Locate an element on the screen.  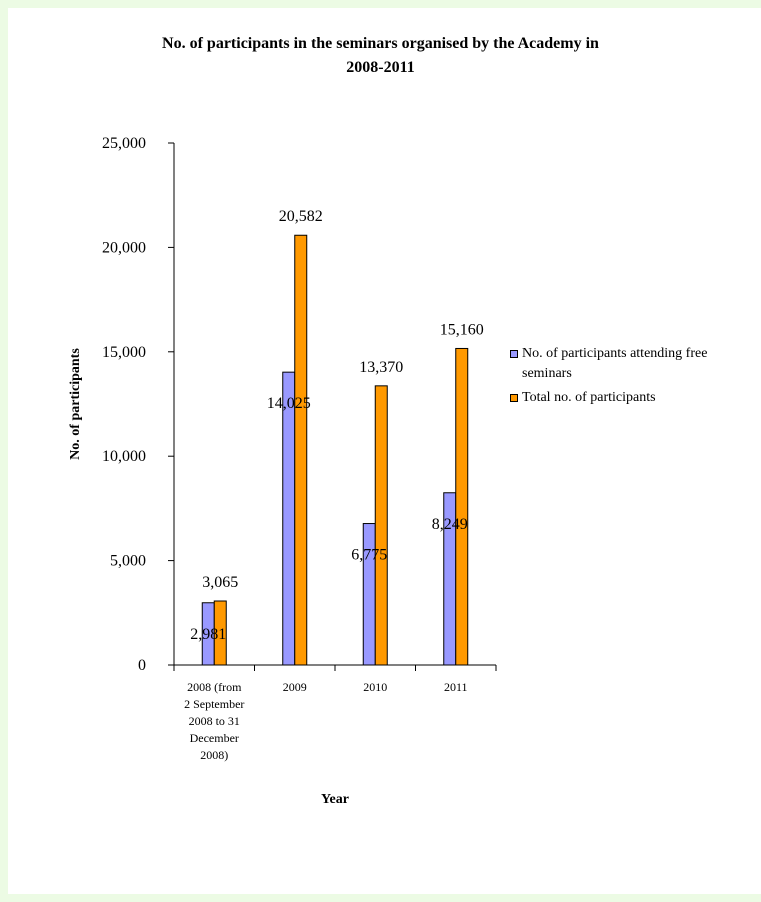
y-tick-label: 25,000 is located at coordinates (124, 143).